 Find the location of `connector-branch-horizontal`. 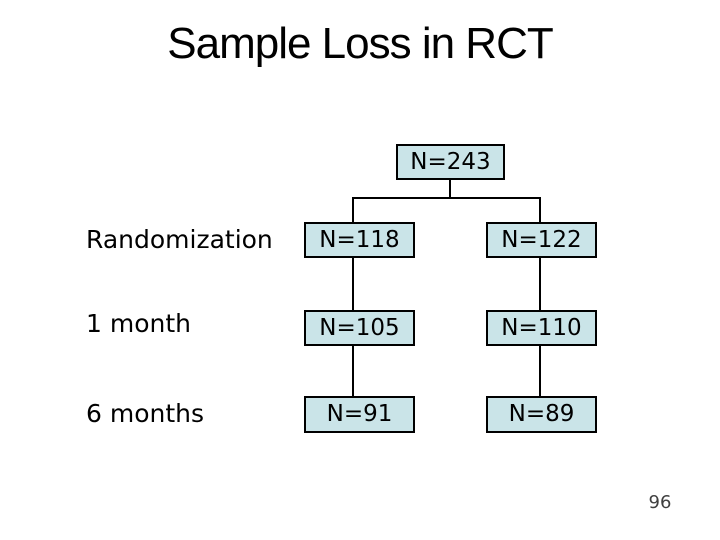

connector-branch-horizontal is located at coordinates (446, 198).